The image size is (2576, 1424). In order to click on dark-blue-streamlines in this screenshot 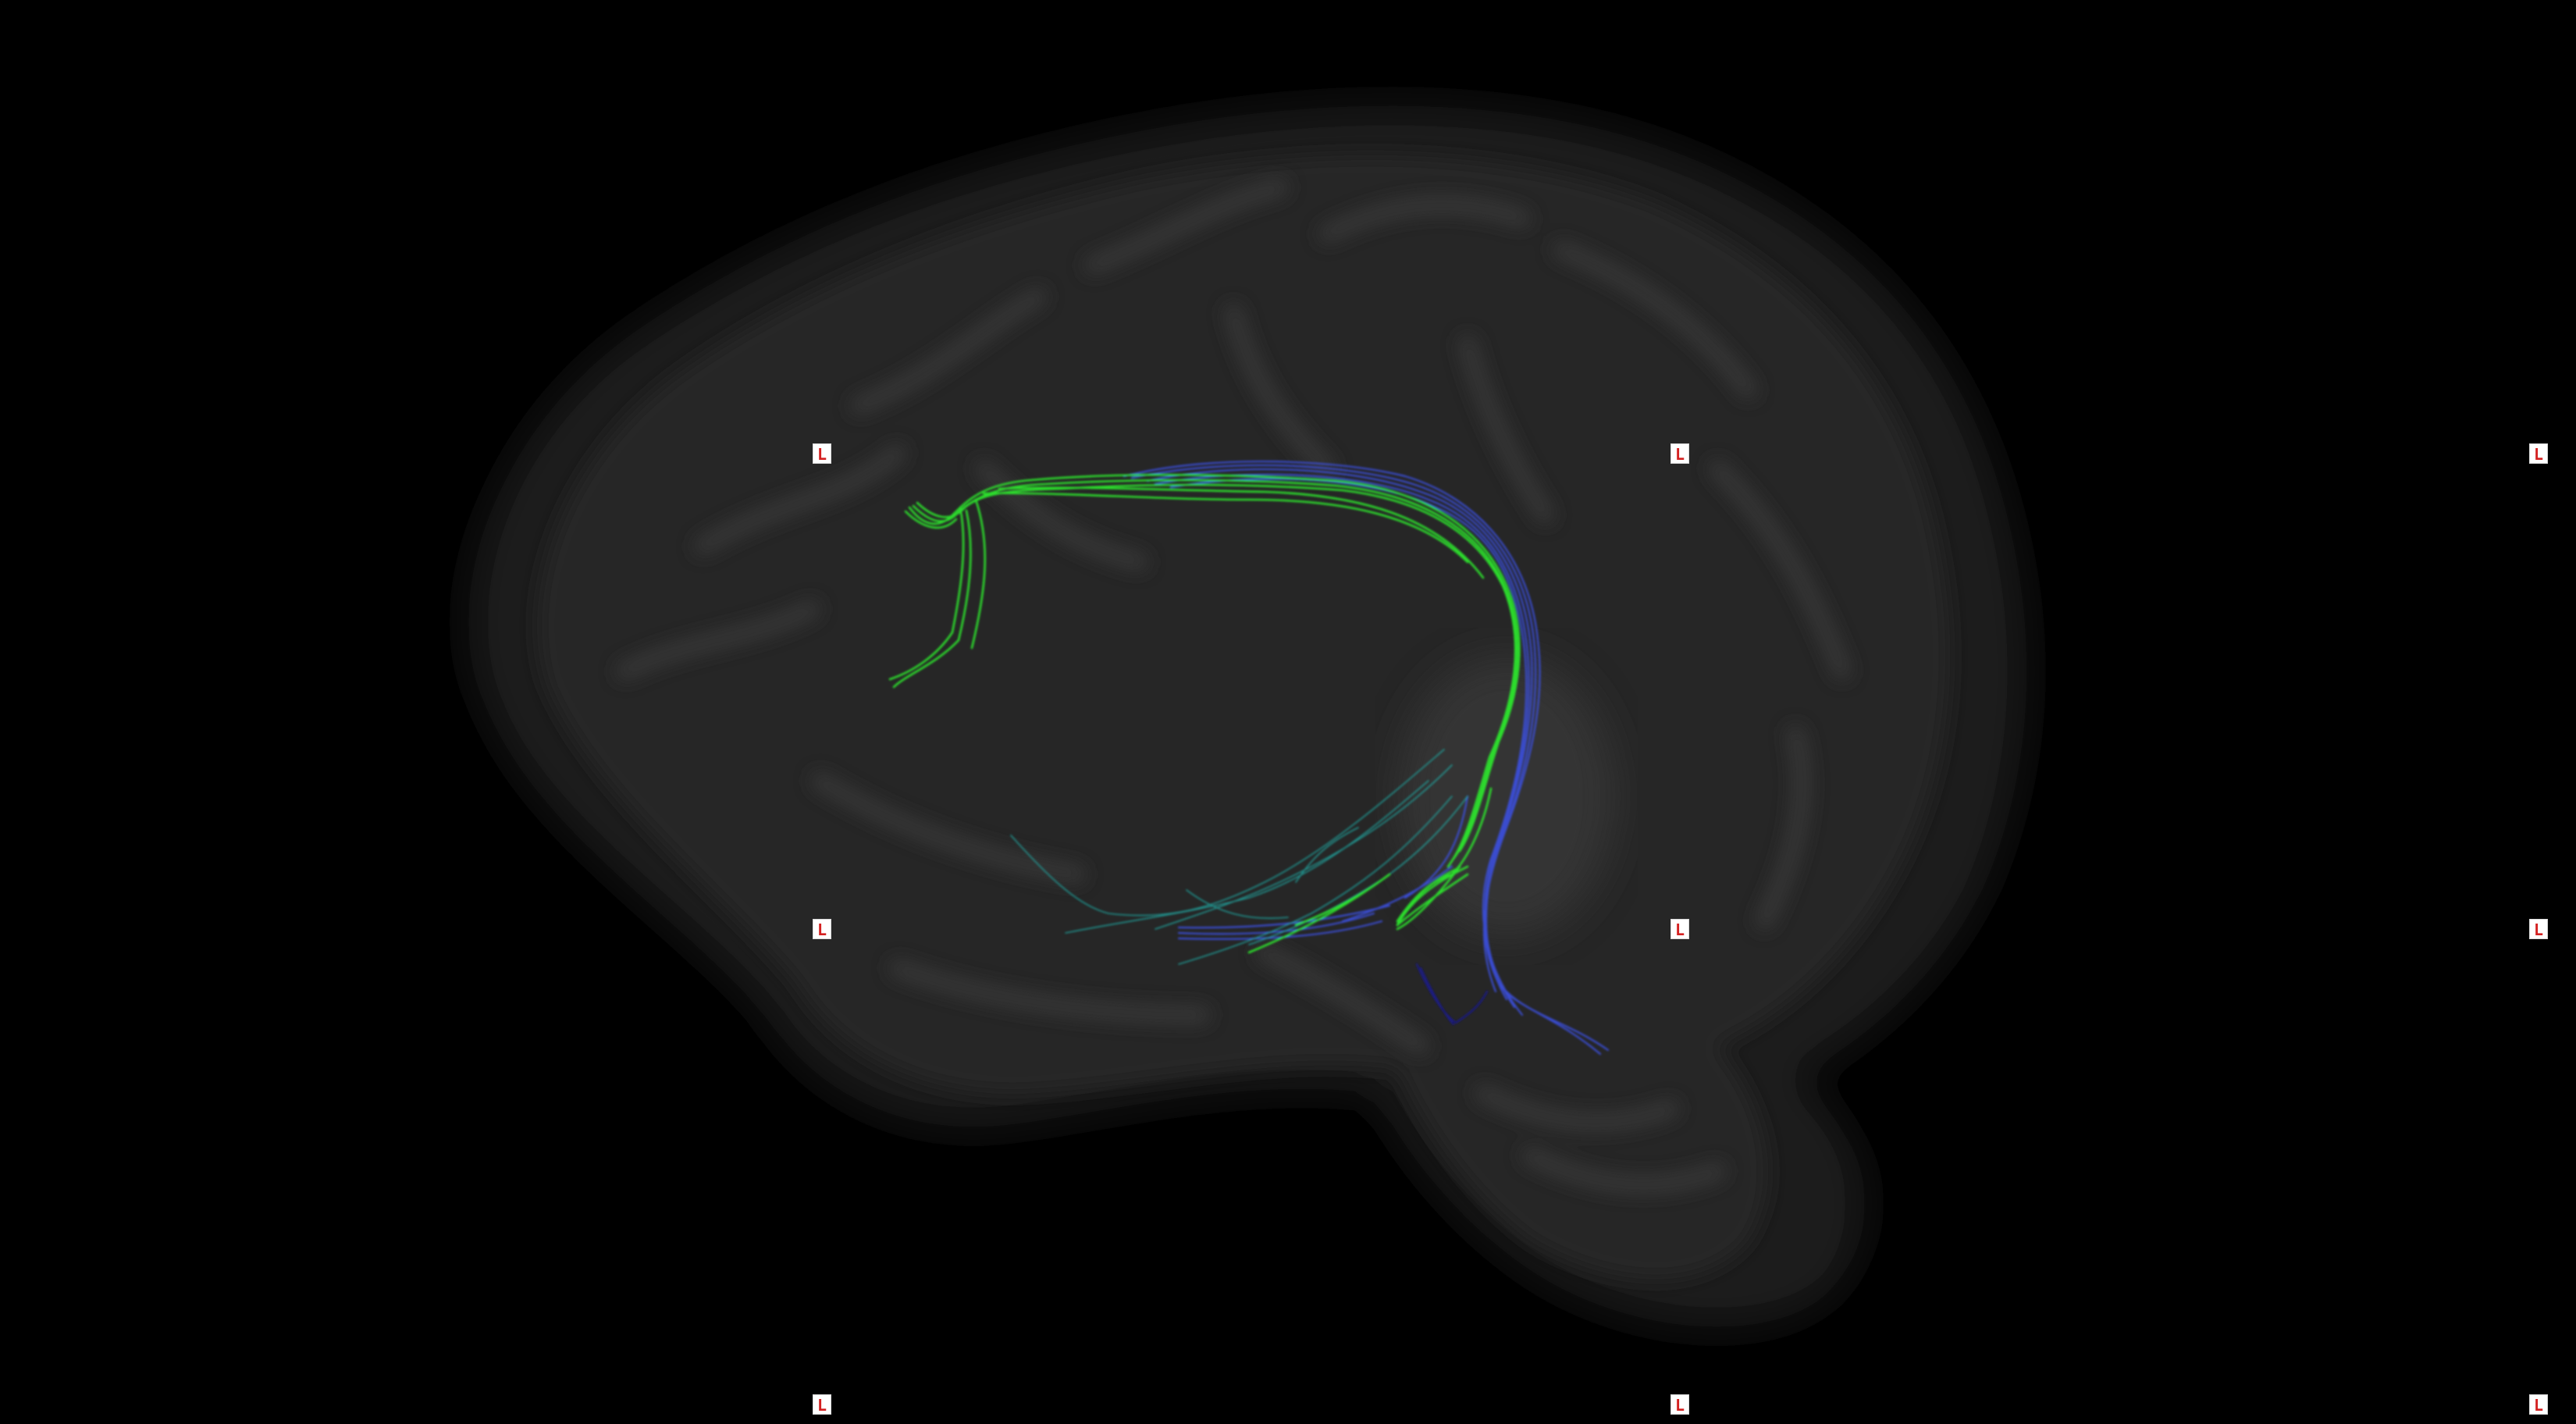, I will do `click(1452, 994)`.